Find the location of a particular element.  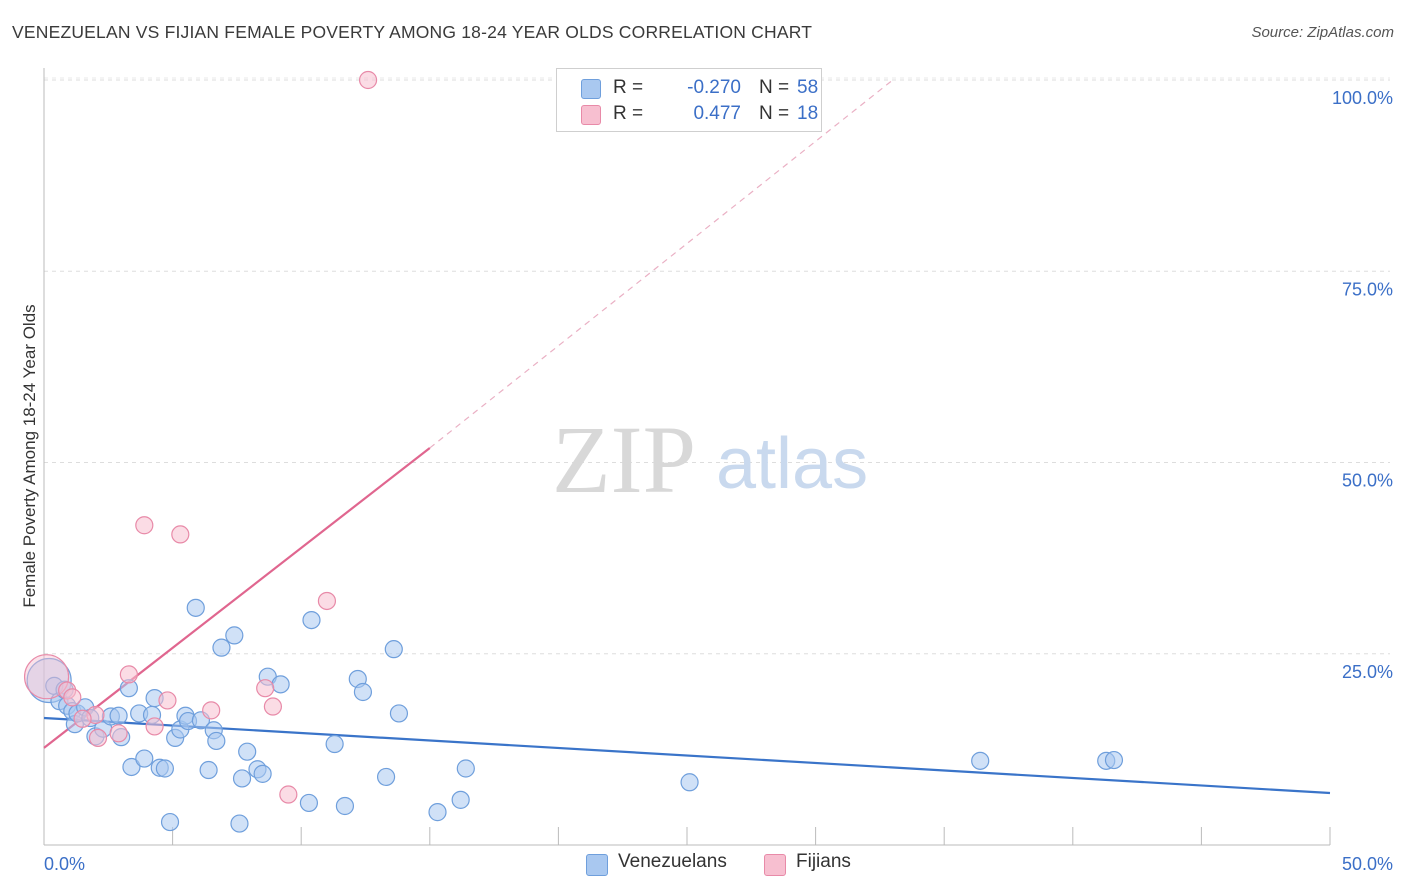

watermark: ZIP atlas is located at coordinates (710, 459).